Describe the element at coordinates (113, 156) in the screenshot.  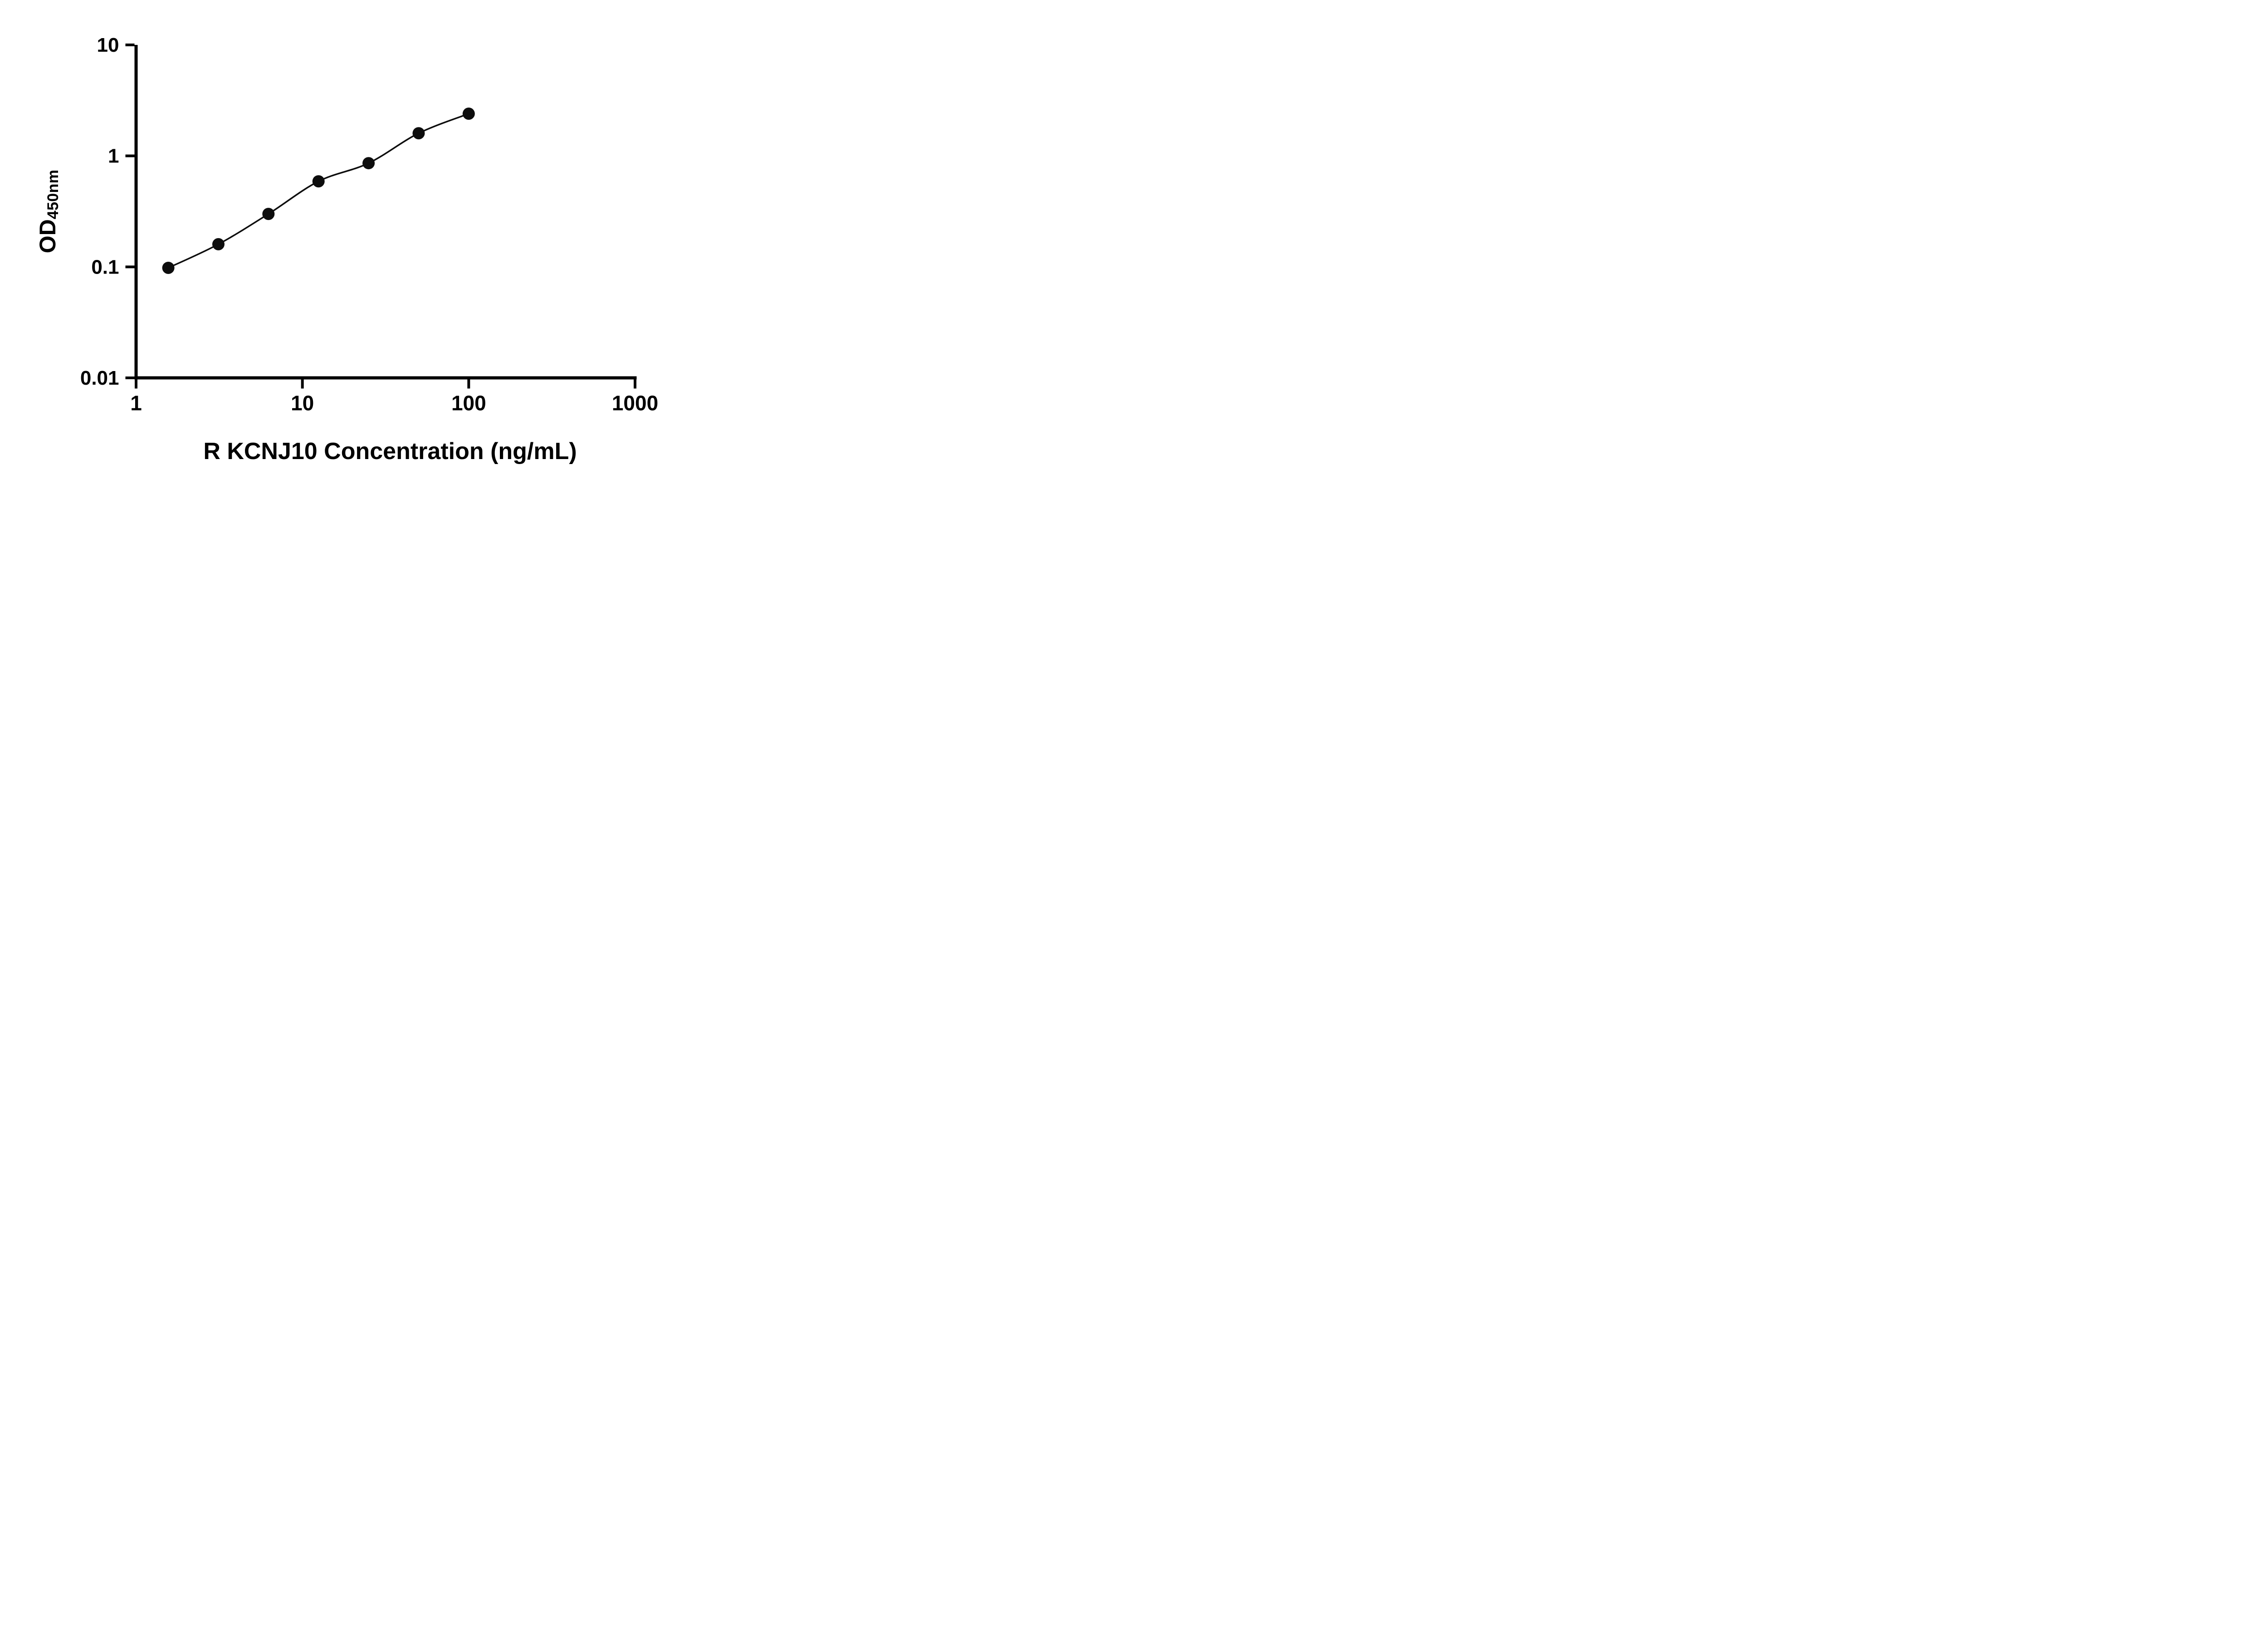
I see `y-tick-label: 1` at that location.